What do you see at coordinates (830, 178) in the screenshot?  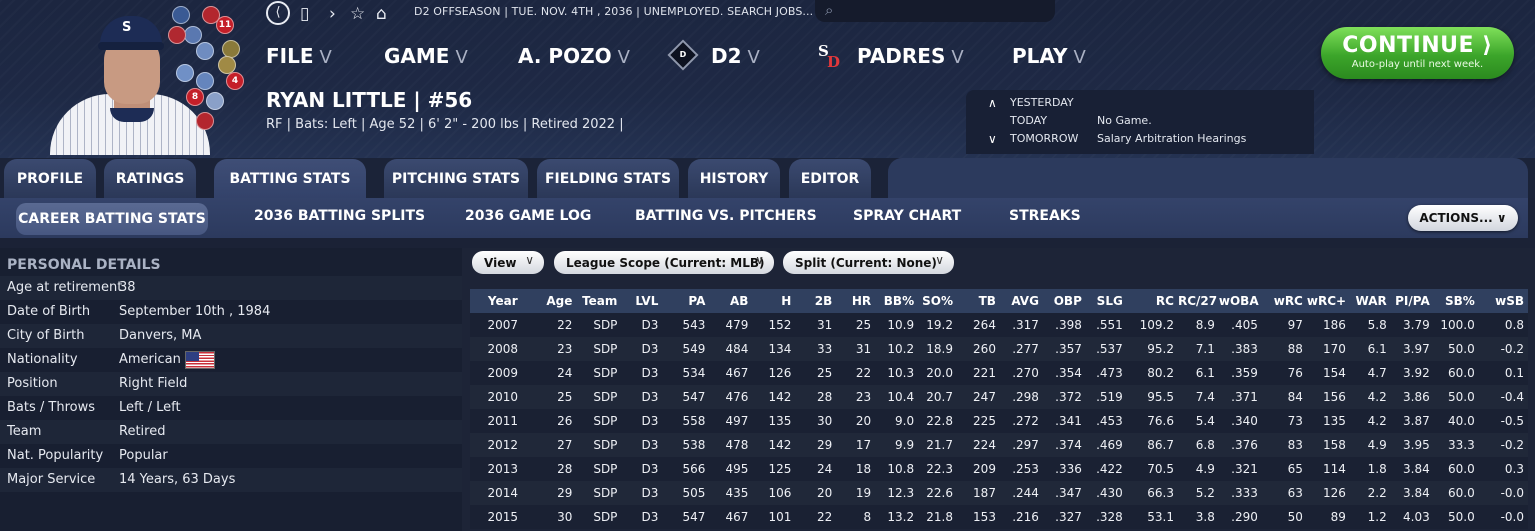 I see `tab-editor: EDITOR` at bounding box center [830, 178].